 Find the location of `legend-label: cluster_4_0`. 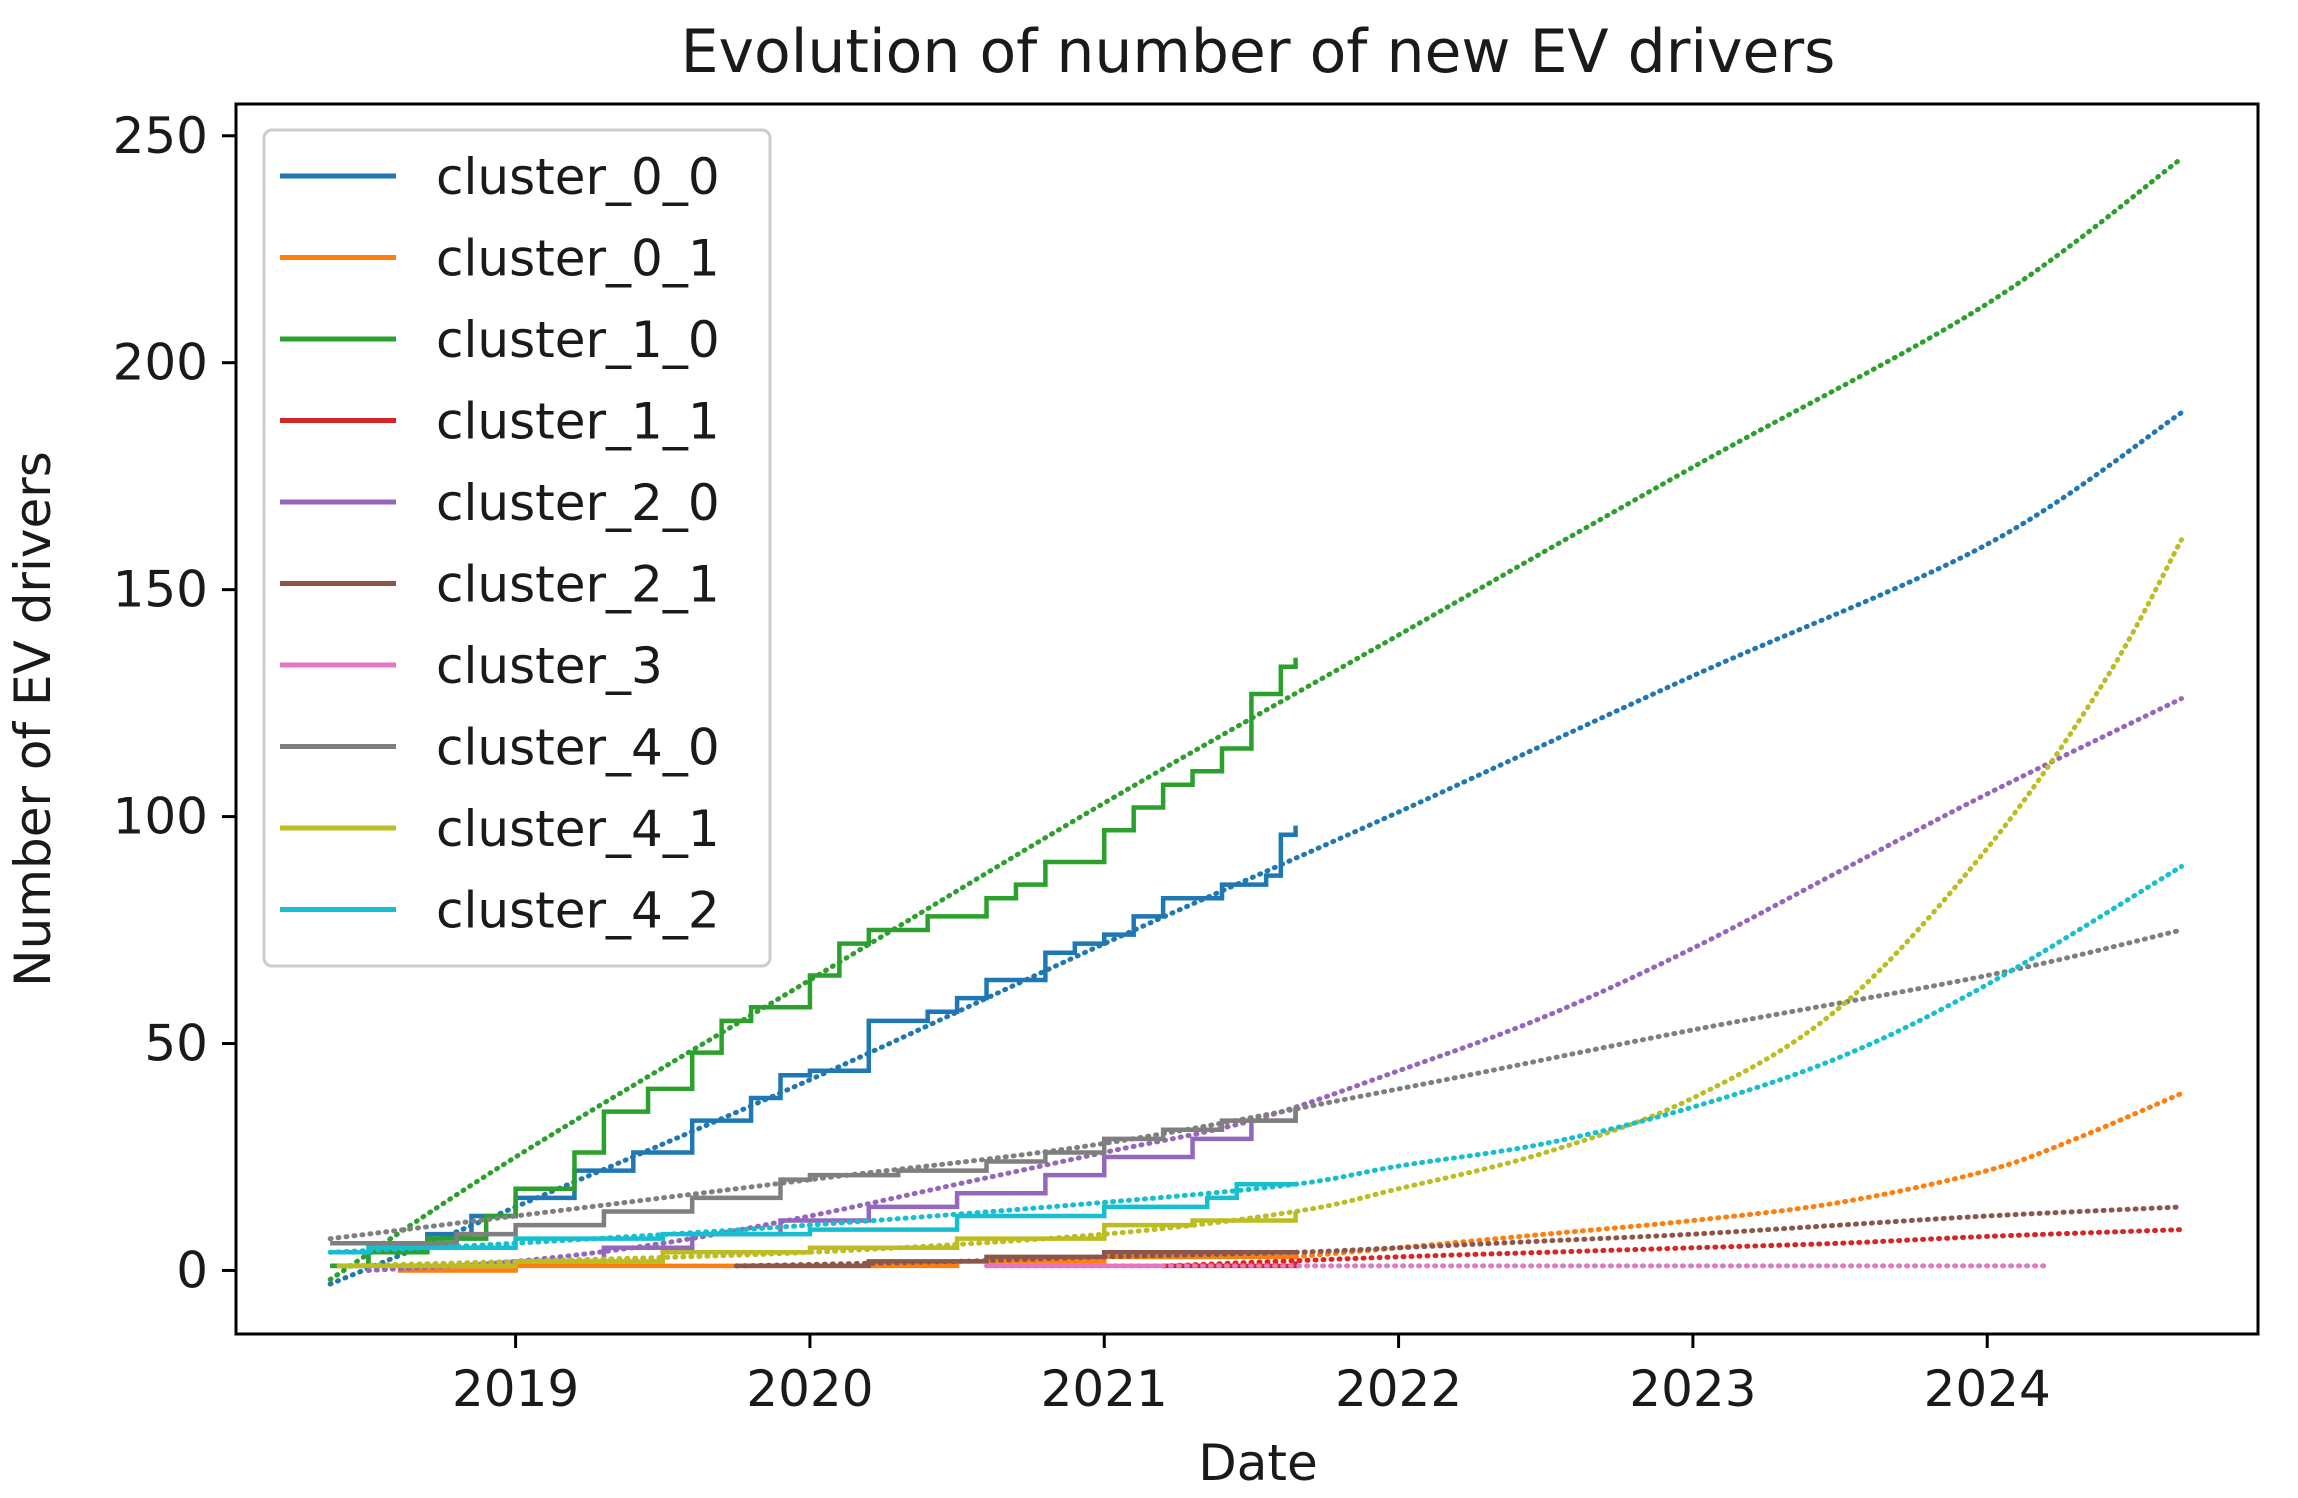

legend-label: cluster_4_0 is located at coordinates (578, 748).